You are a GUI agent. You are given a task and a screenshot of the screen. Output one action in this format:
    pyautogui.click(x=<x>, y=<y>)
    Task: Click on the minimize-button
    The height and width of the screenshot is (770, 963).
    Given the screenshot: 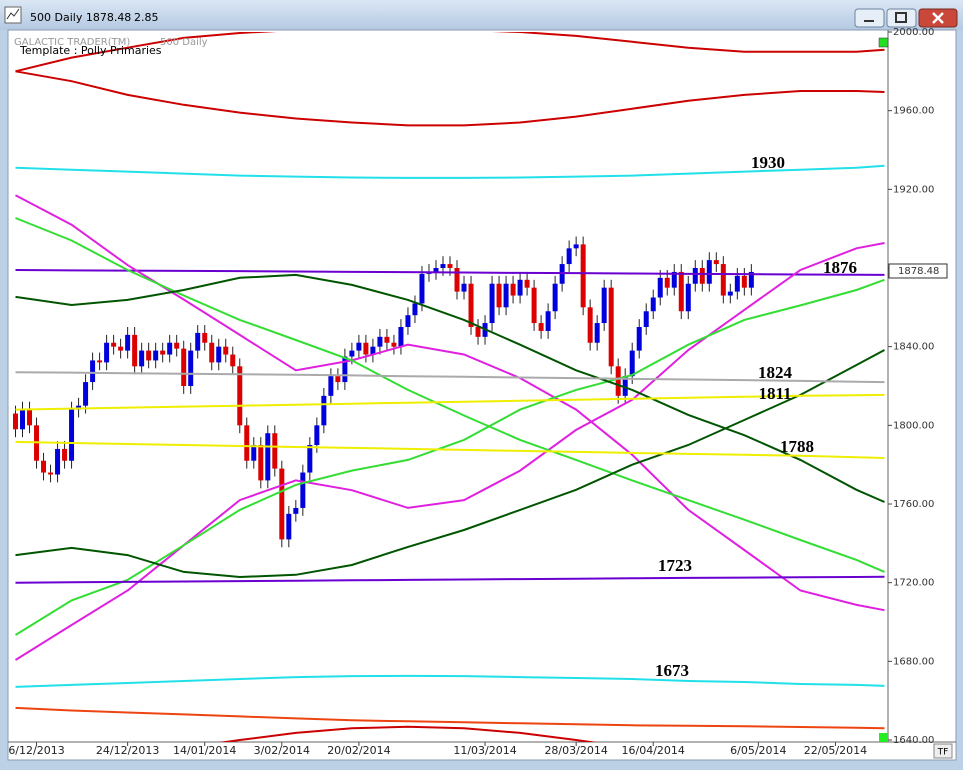 What is the action you would take?
    pyautogui.click(x=869, y=18)
    